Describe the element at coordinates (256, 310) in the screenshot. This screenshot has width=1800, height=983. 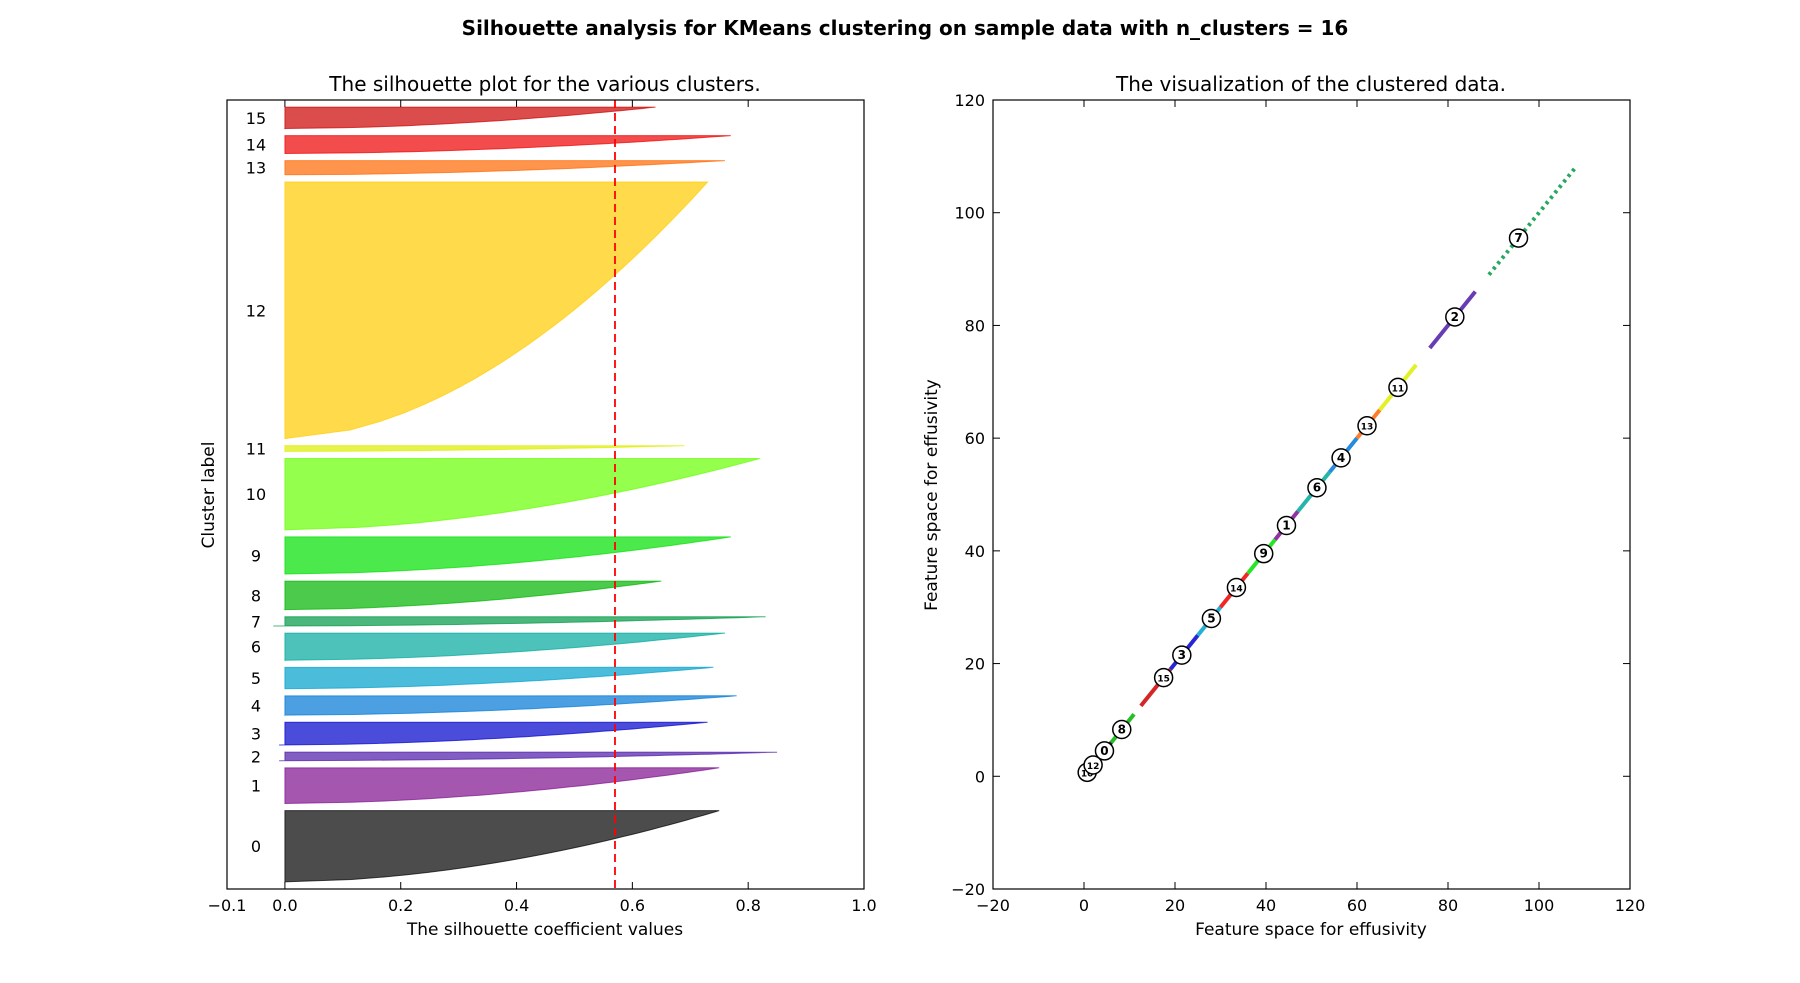
I see `cluster-label-12: 12` at that location.